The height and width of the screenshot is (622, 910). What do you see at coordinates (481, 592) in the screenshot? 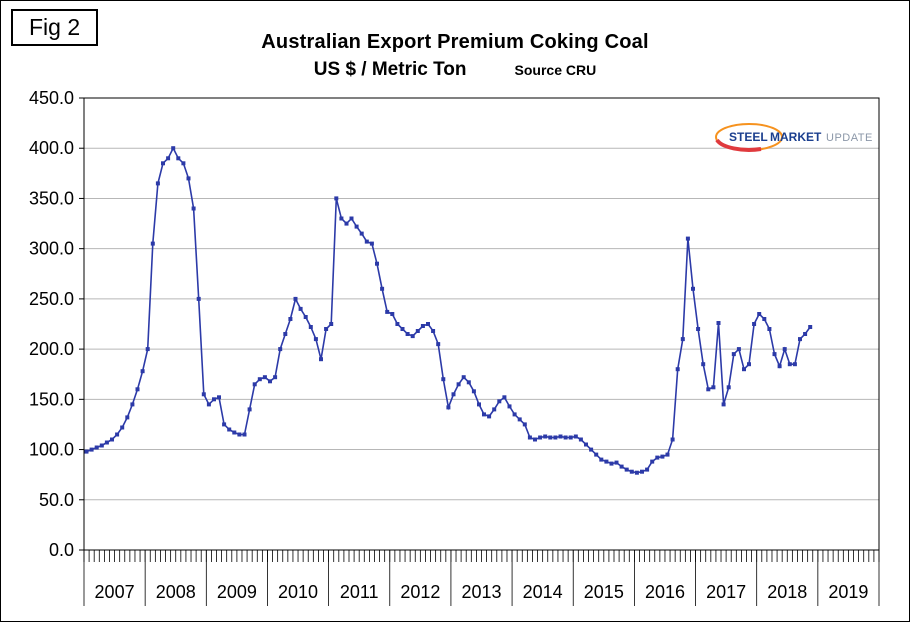
I see `x-year-label: 2013` at bounding box center [481, 592].